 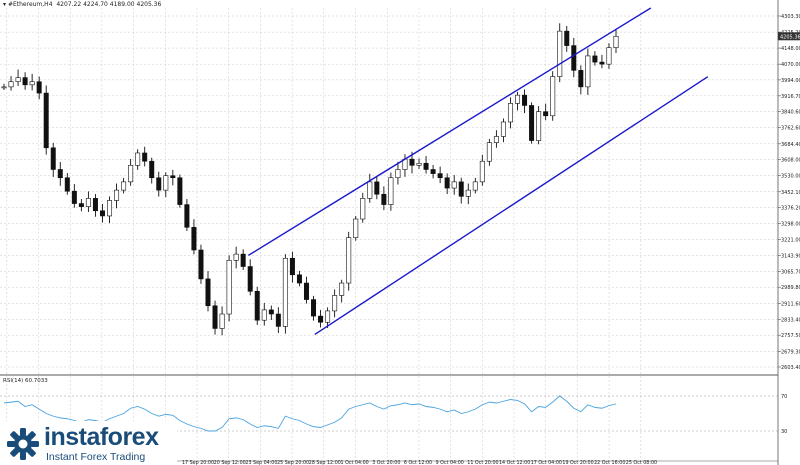 What do you see at coordinates (790, 193) in the screenshot?
I see `price-tick-label: 3452.10` at bounding box center [790, 193].